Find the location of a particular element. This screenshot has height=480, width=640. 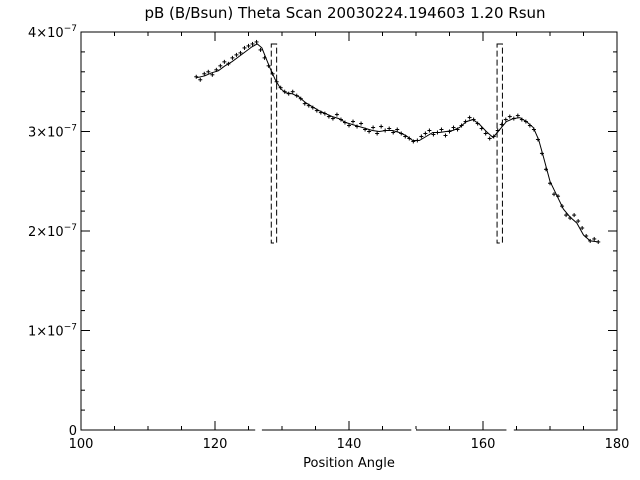

y-tick-label: 2×10⁻⁷ is located at coordinates (52, 231).